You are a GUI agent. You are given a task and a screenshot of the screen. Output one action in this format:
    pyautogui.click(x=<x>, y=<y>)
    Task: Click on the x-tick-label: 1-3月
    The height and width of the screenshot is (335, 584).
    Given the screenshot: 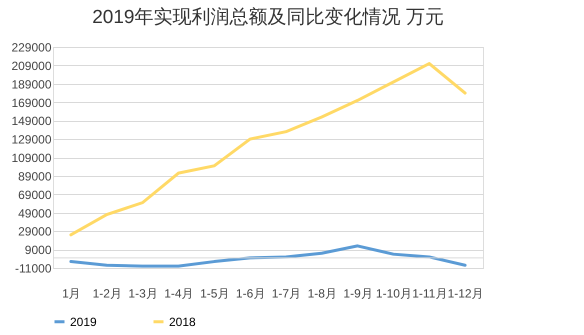 What is the action you would take?
    pyautogui.click(x=143, y=293)
    